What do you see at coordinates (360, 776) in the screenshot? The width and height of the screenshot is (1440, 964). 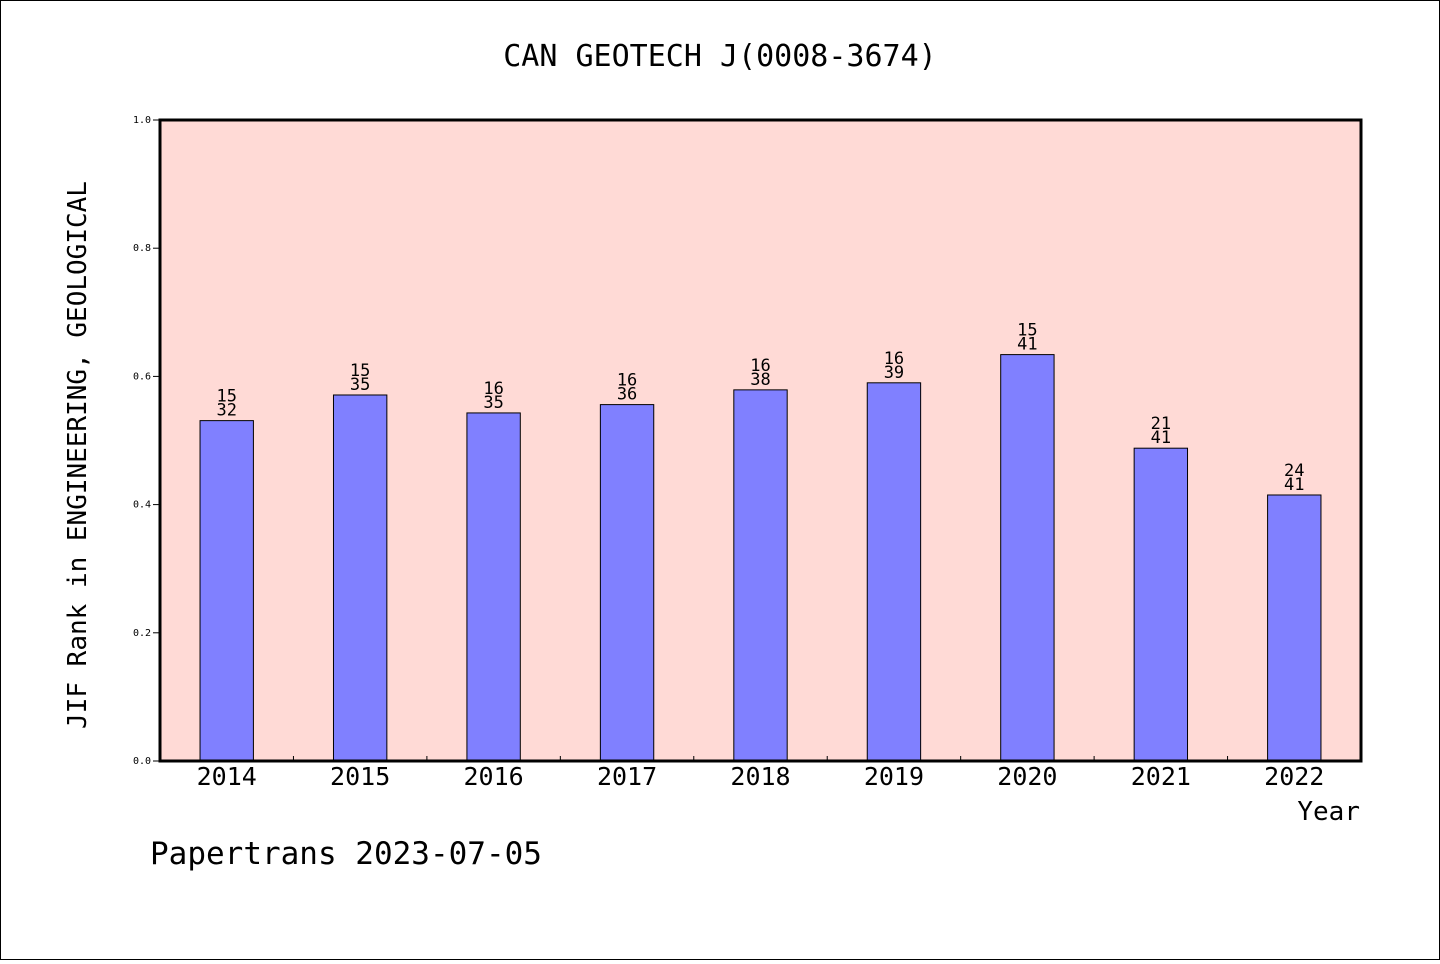 I see `x-tick-label: 2015` at bounding box center [360, 776].